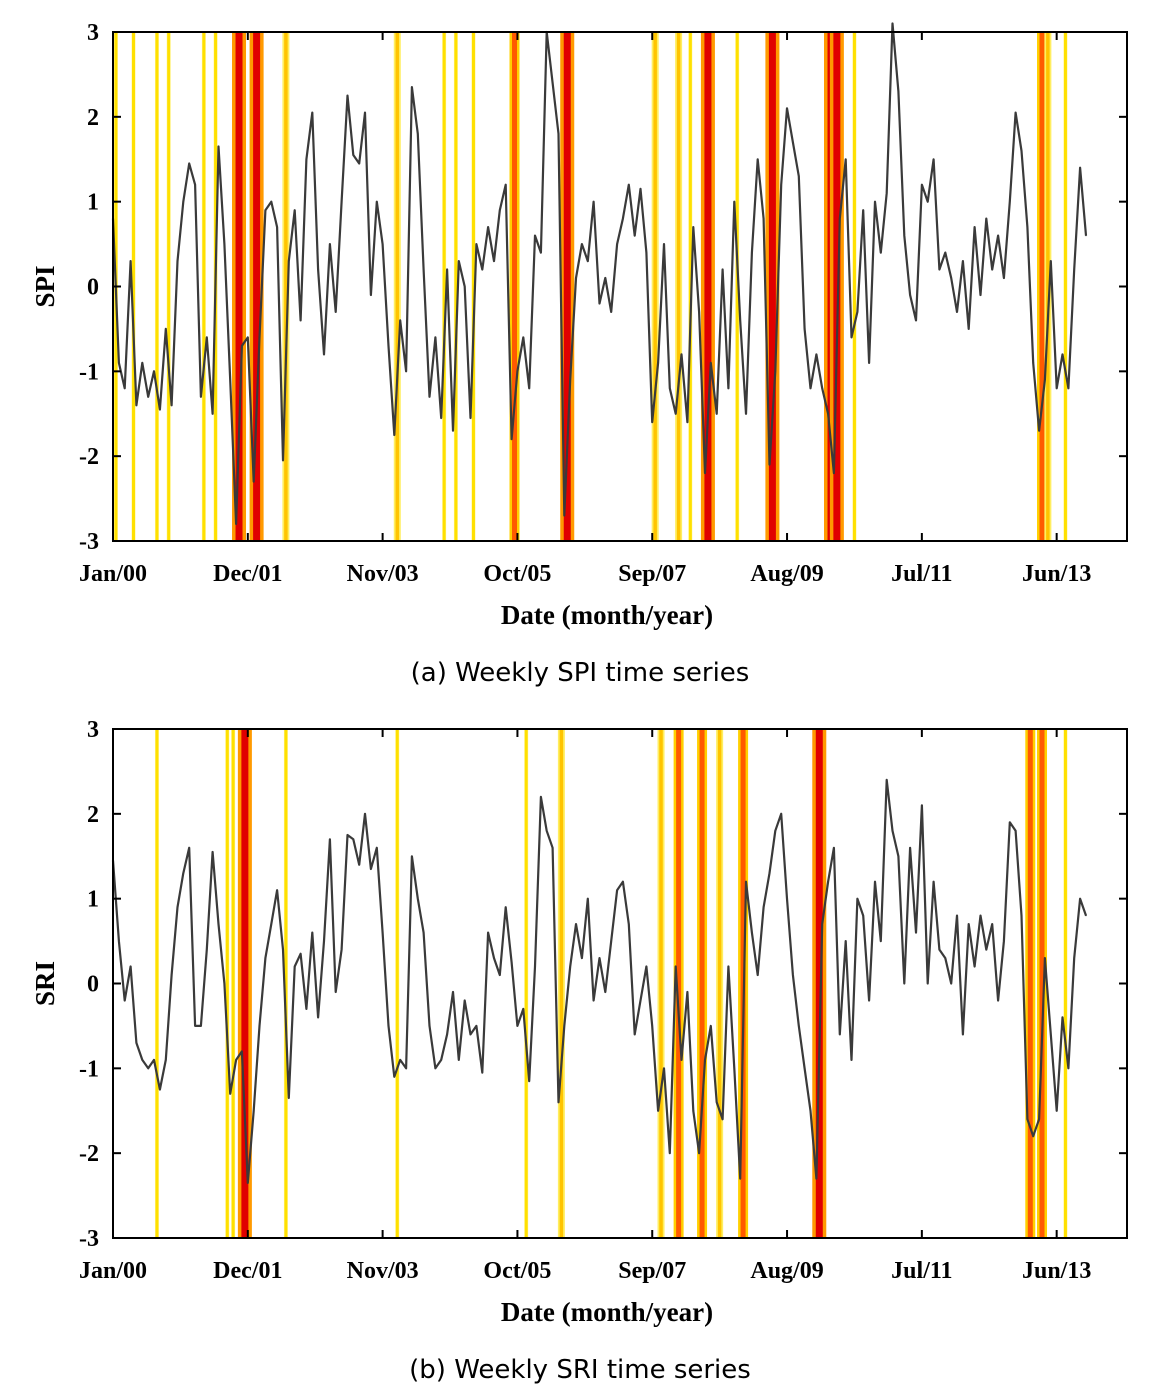 This screenshot has width=1153, height=1394. Describe the element at coordinates (247, 1271) in the screenshot. I see `x-tick-label: Dec/01` at that location.